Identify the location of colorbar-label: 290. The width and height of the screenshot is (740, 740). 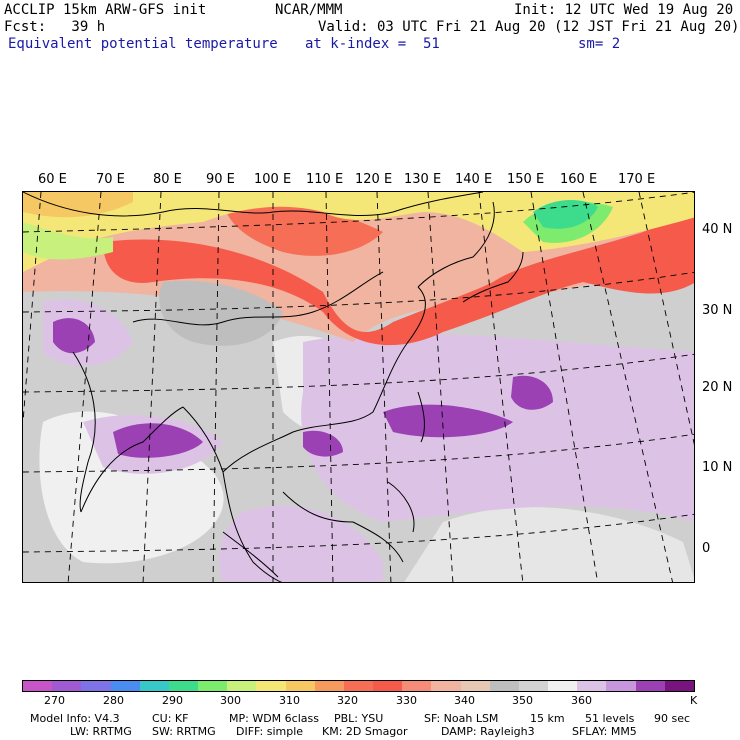
(172, 700).